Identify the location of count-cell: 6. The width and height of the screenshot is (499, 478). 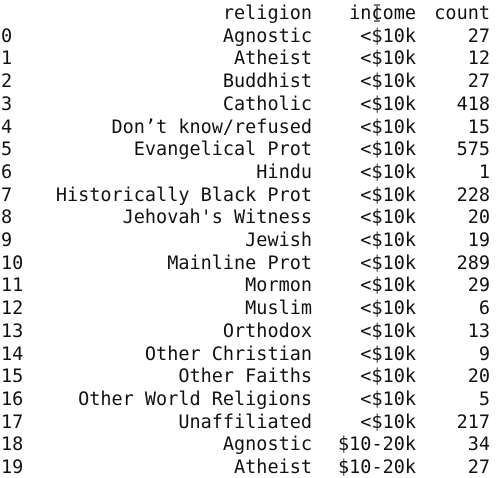
(484, 309).